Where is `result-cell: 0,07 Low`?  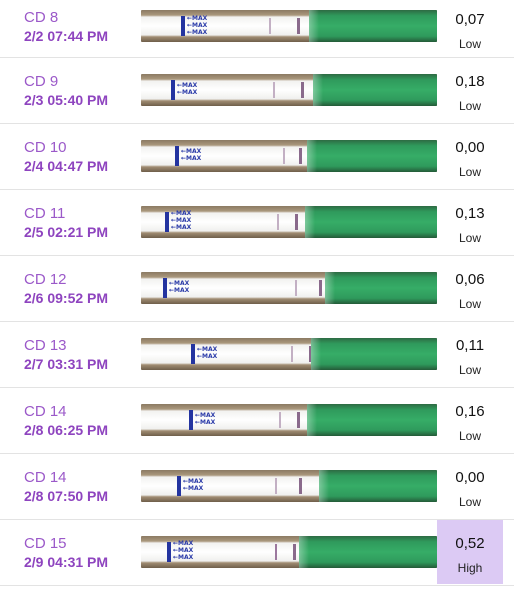 result-cell: 0,07 Low is located at coordinates (470, 30).